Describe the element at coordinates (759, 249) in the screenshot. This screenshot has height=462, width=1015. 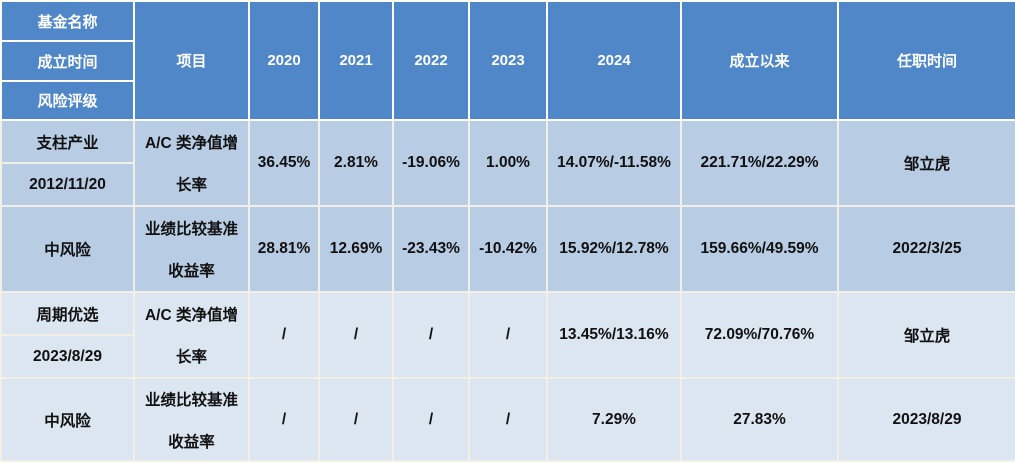
I see `fund1-benchmark-since-cell: 159.66%/49.59%` at that location.